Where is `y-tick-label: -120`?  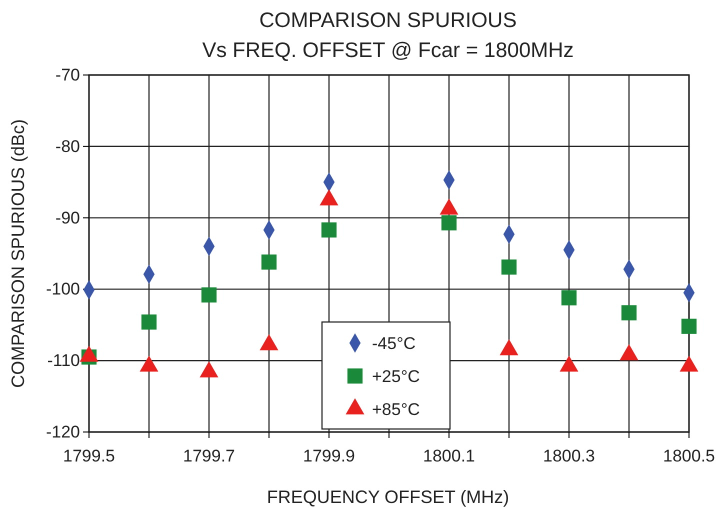 y-tick-label: -120 is located at coordinates (63, 432).